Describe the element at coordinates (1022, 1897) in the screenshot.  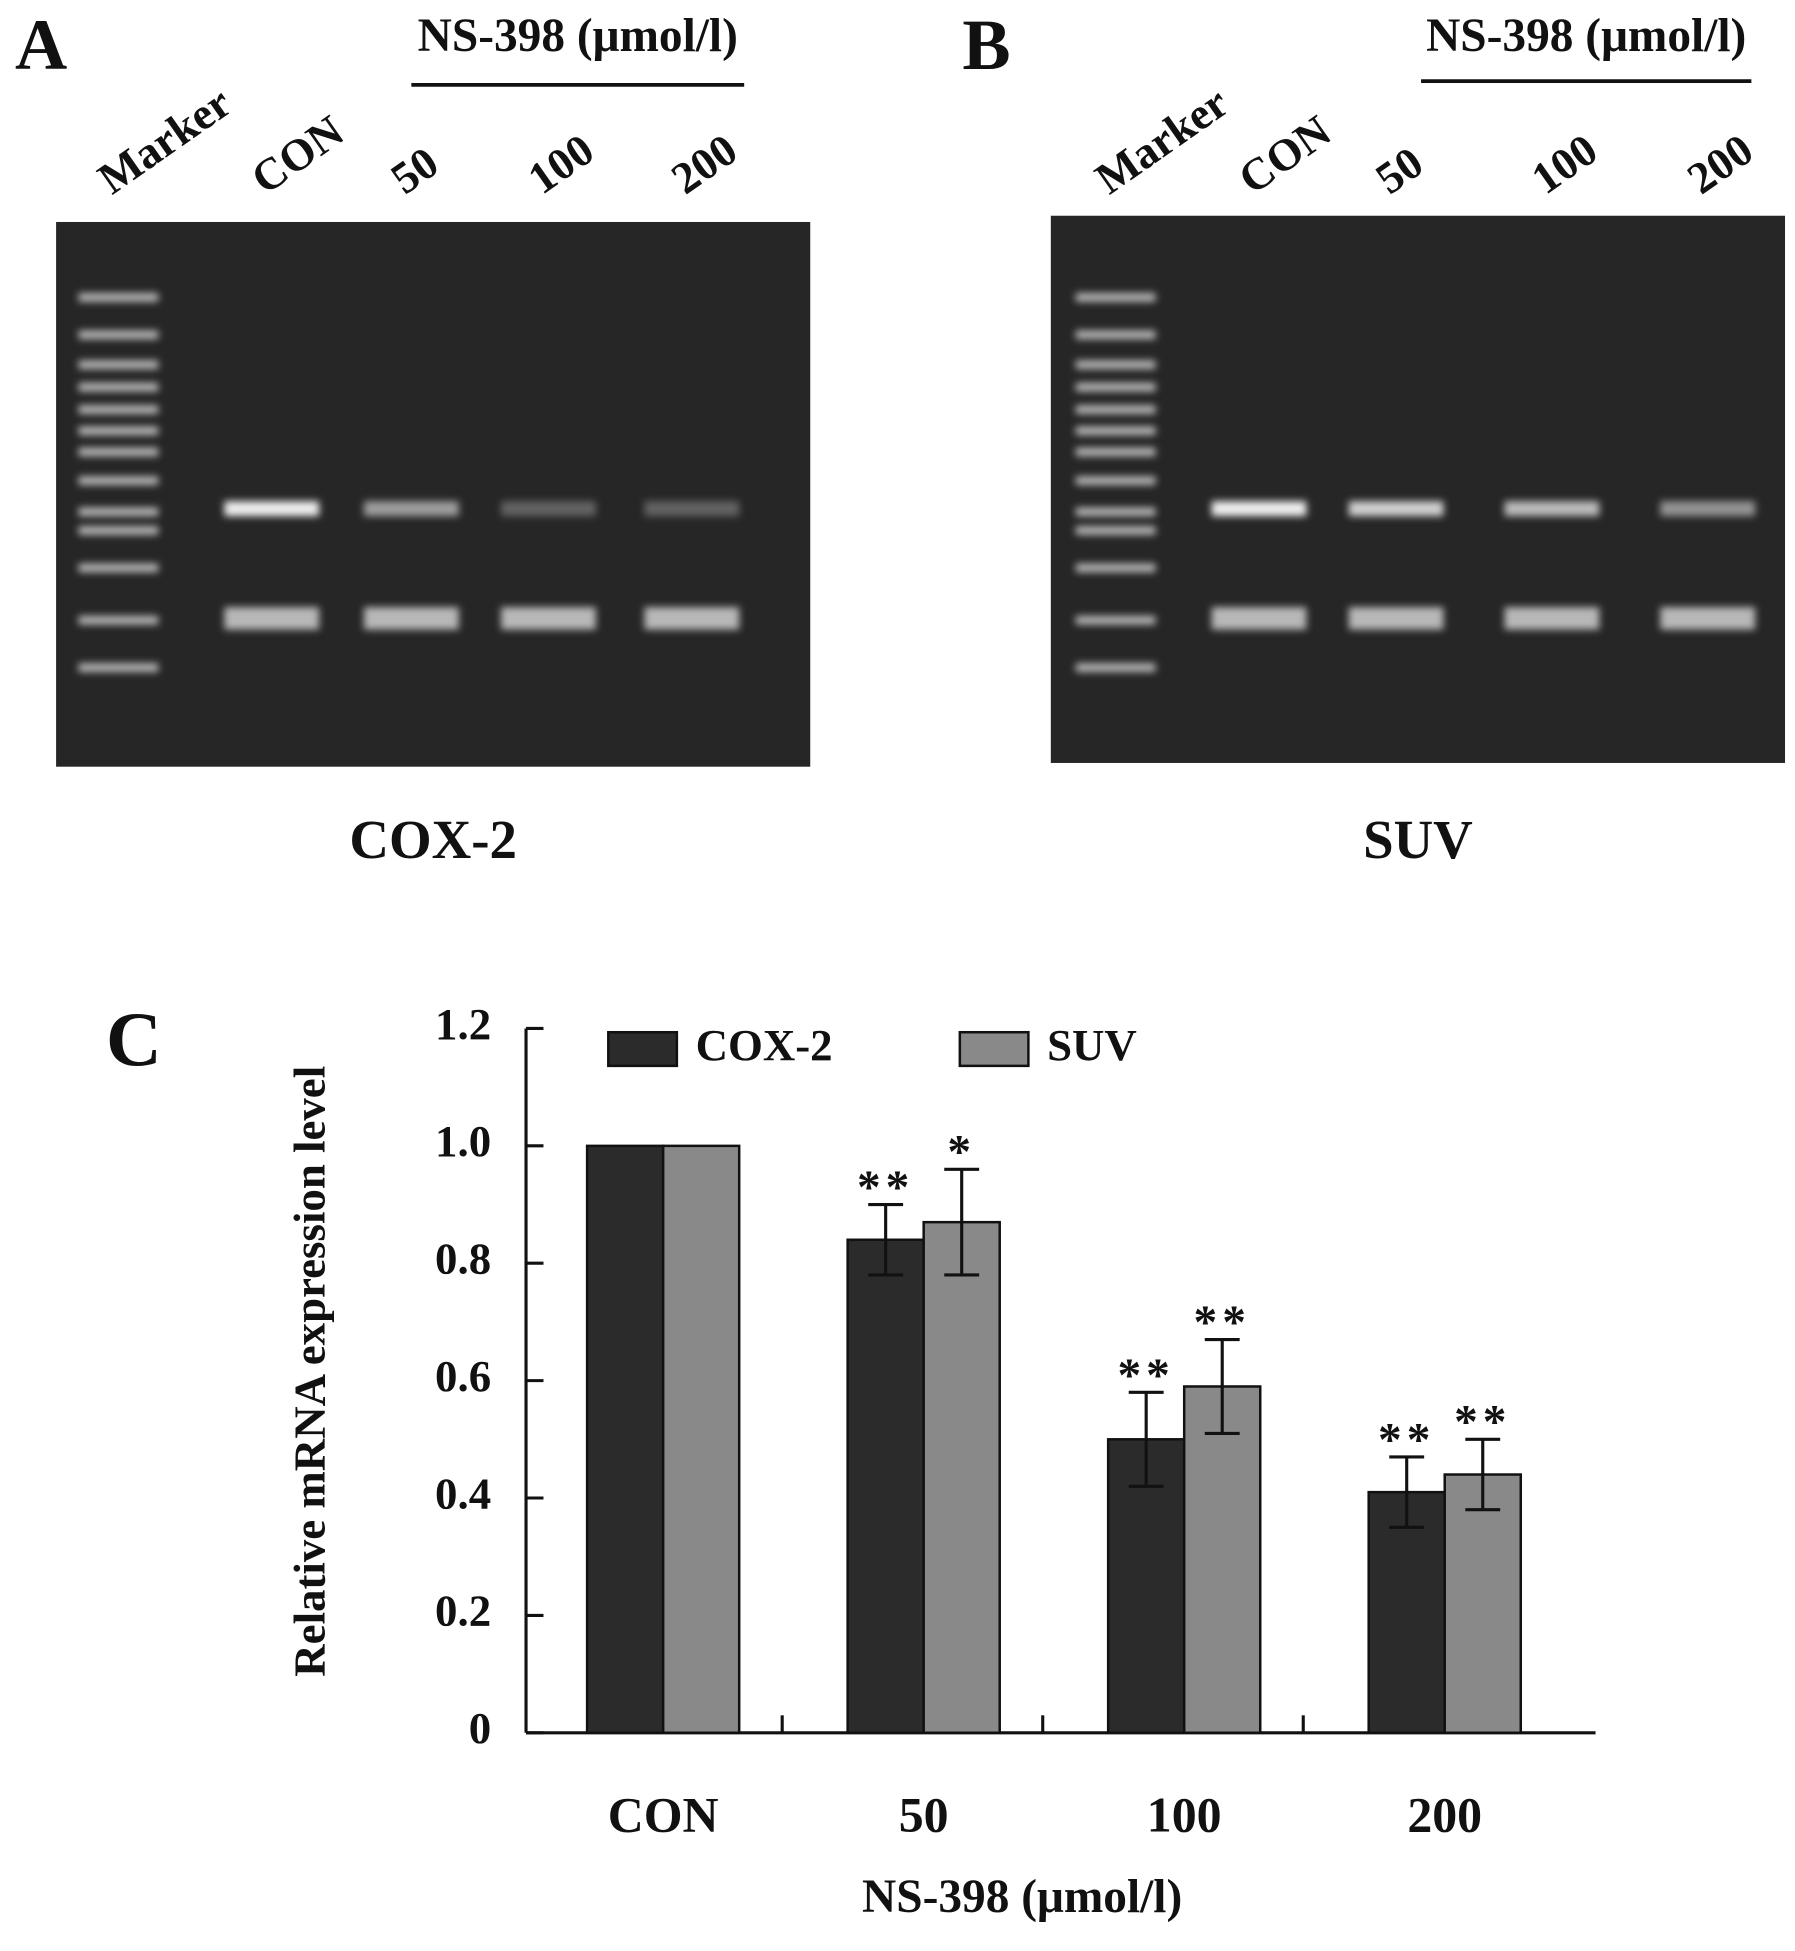
I see `x-axis-title: NS-398 (μmol/l)` at that location.